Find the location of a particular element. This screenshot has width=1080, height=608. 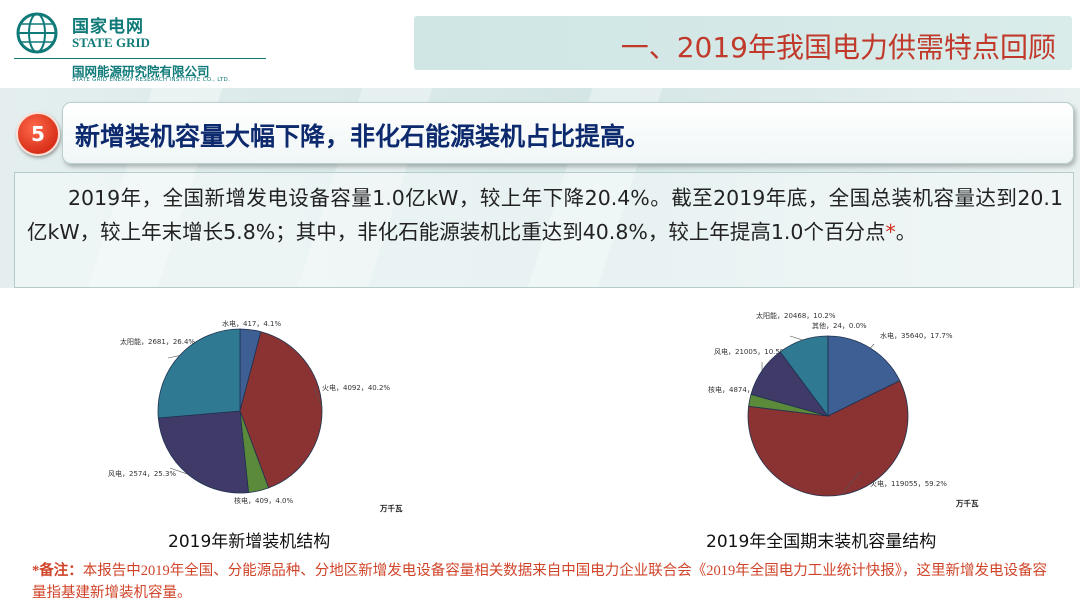

pie-data-label: 太阳能，2681，26.4% is located at coordinates (157, 341).